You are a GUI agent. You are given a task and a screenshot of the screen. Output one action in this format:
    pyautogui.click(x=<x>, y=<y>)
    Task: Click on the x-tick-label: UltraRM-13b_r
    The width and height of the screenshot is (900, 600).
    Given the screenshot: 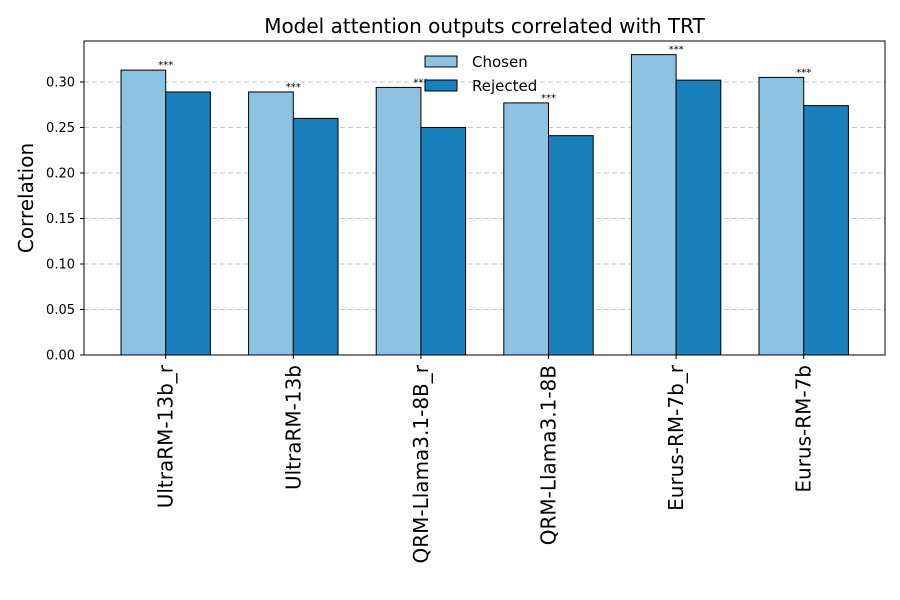 What is the action you would take?
    pyautogui.click(x=166, y=436)
    